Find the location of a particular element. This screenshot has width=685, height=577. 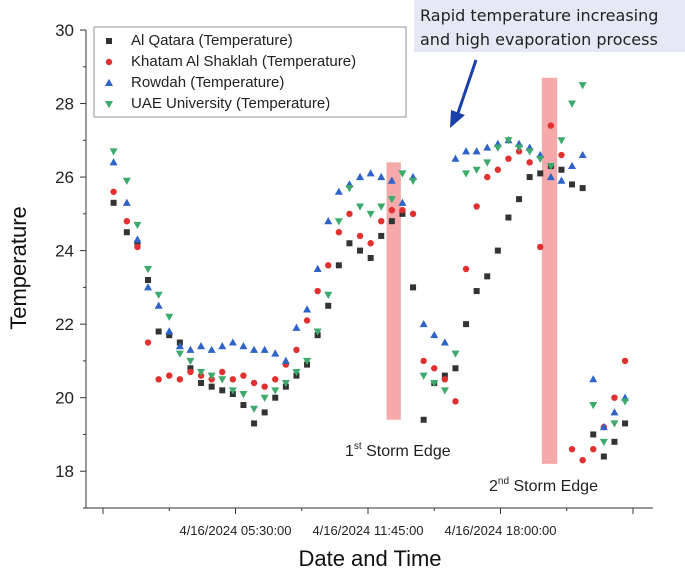

storm2-annotation: 2nd Storm Edge is located at coordinates (543, 485).